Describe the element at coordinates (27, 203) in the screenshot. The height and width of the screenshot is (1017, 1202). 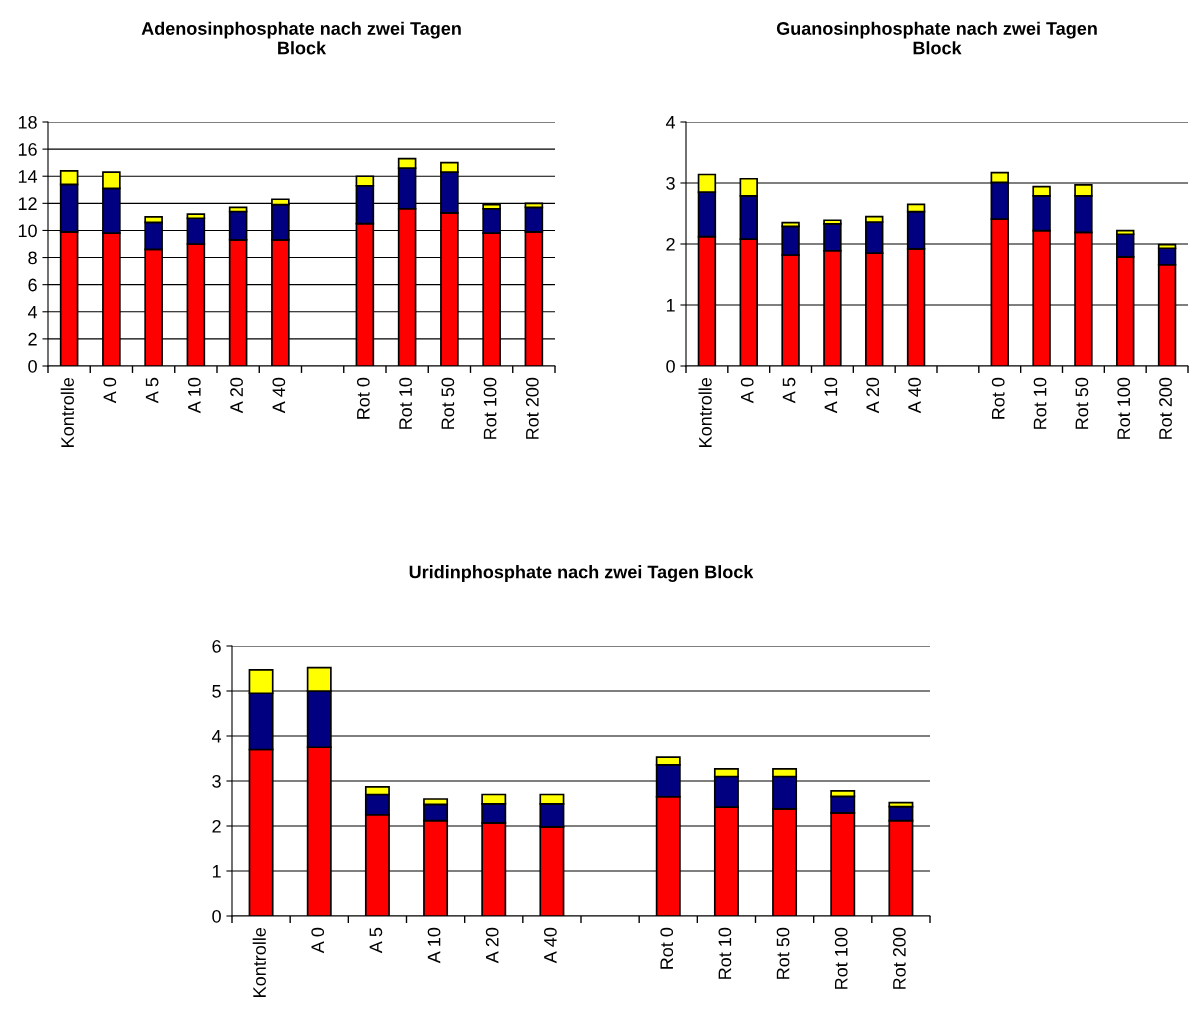
I see `y-tick-label: 12` at that location.